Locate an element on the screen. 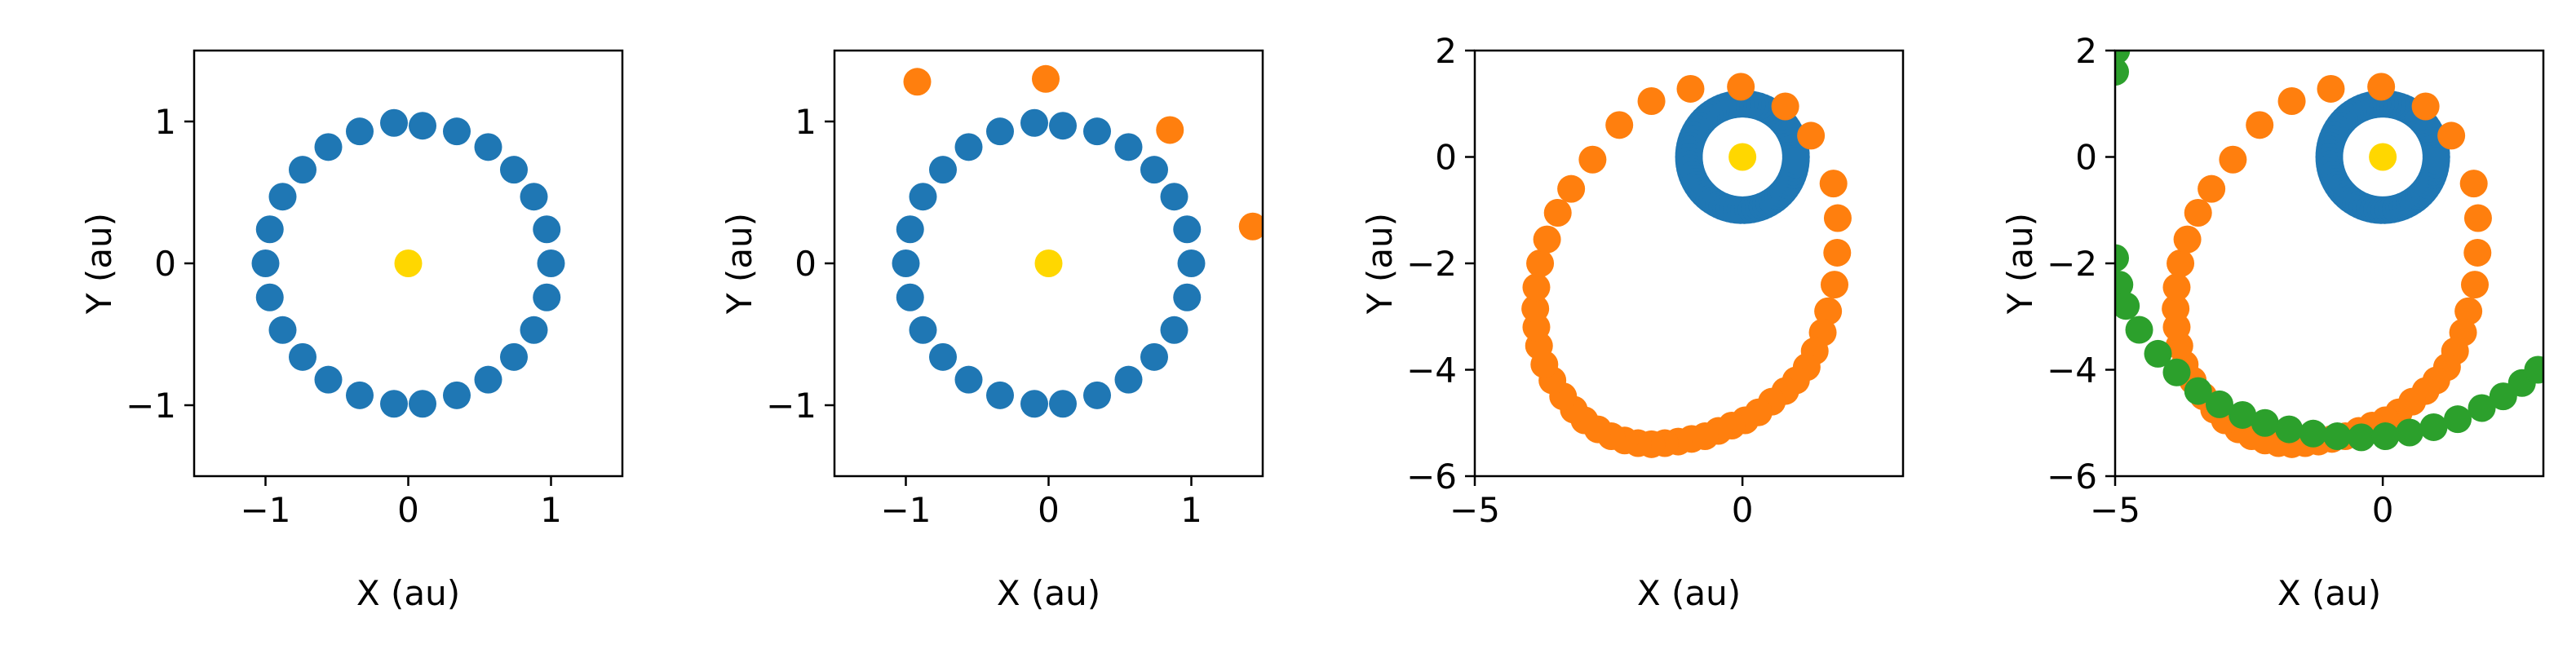 This screenshot has width=2576, height=649. x-axis-label-4: X (au) is located at coordinates (2329, 593).